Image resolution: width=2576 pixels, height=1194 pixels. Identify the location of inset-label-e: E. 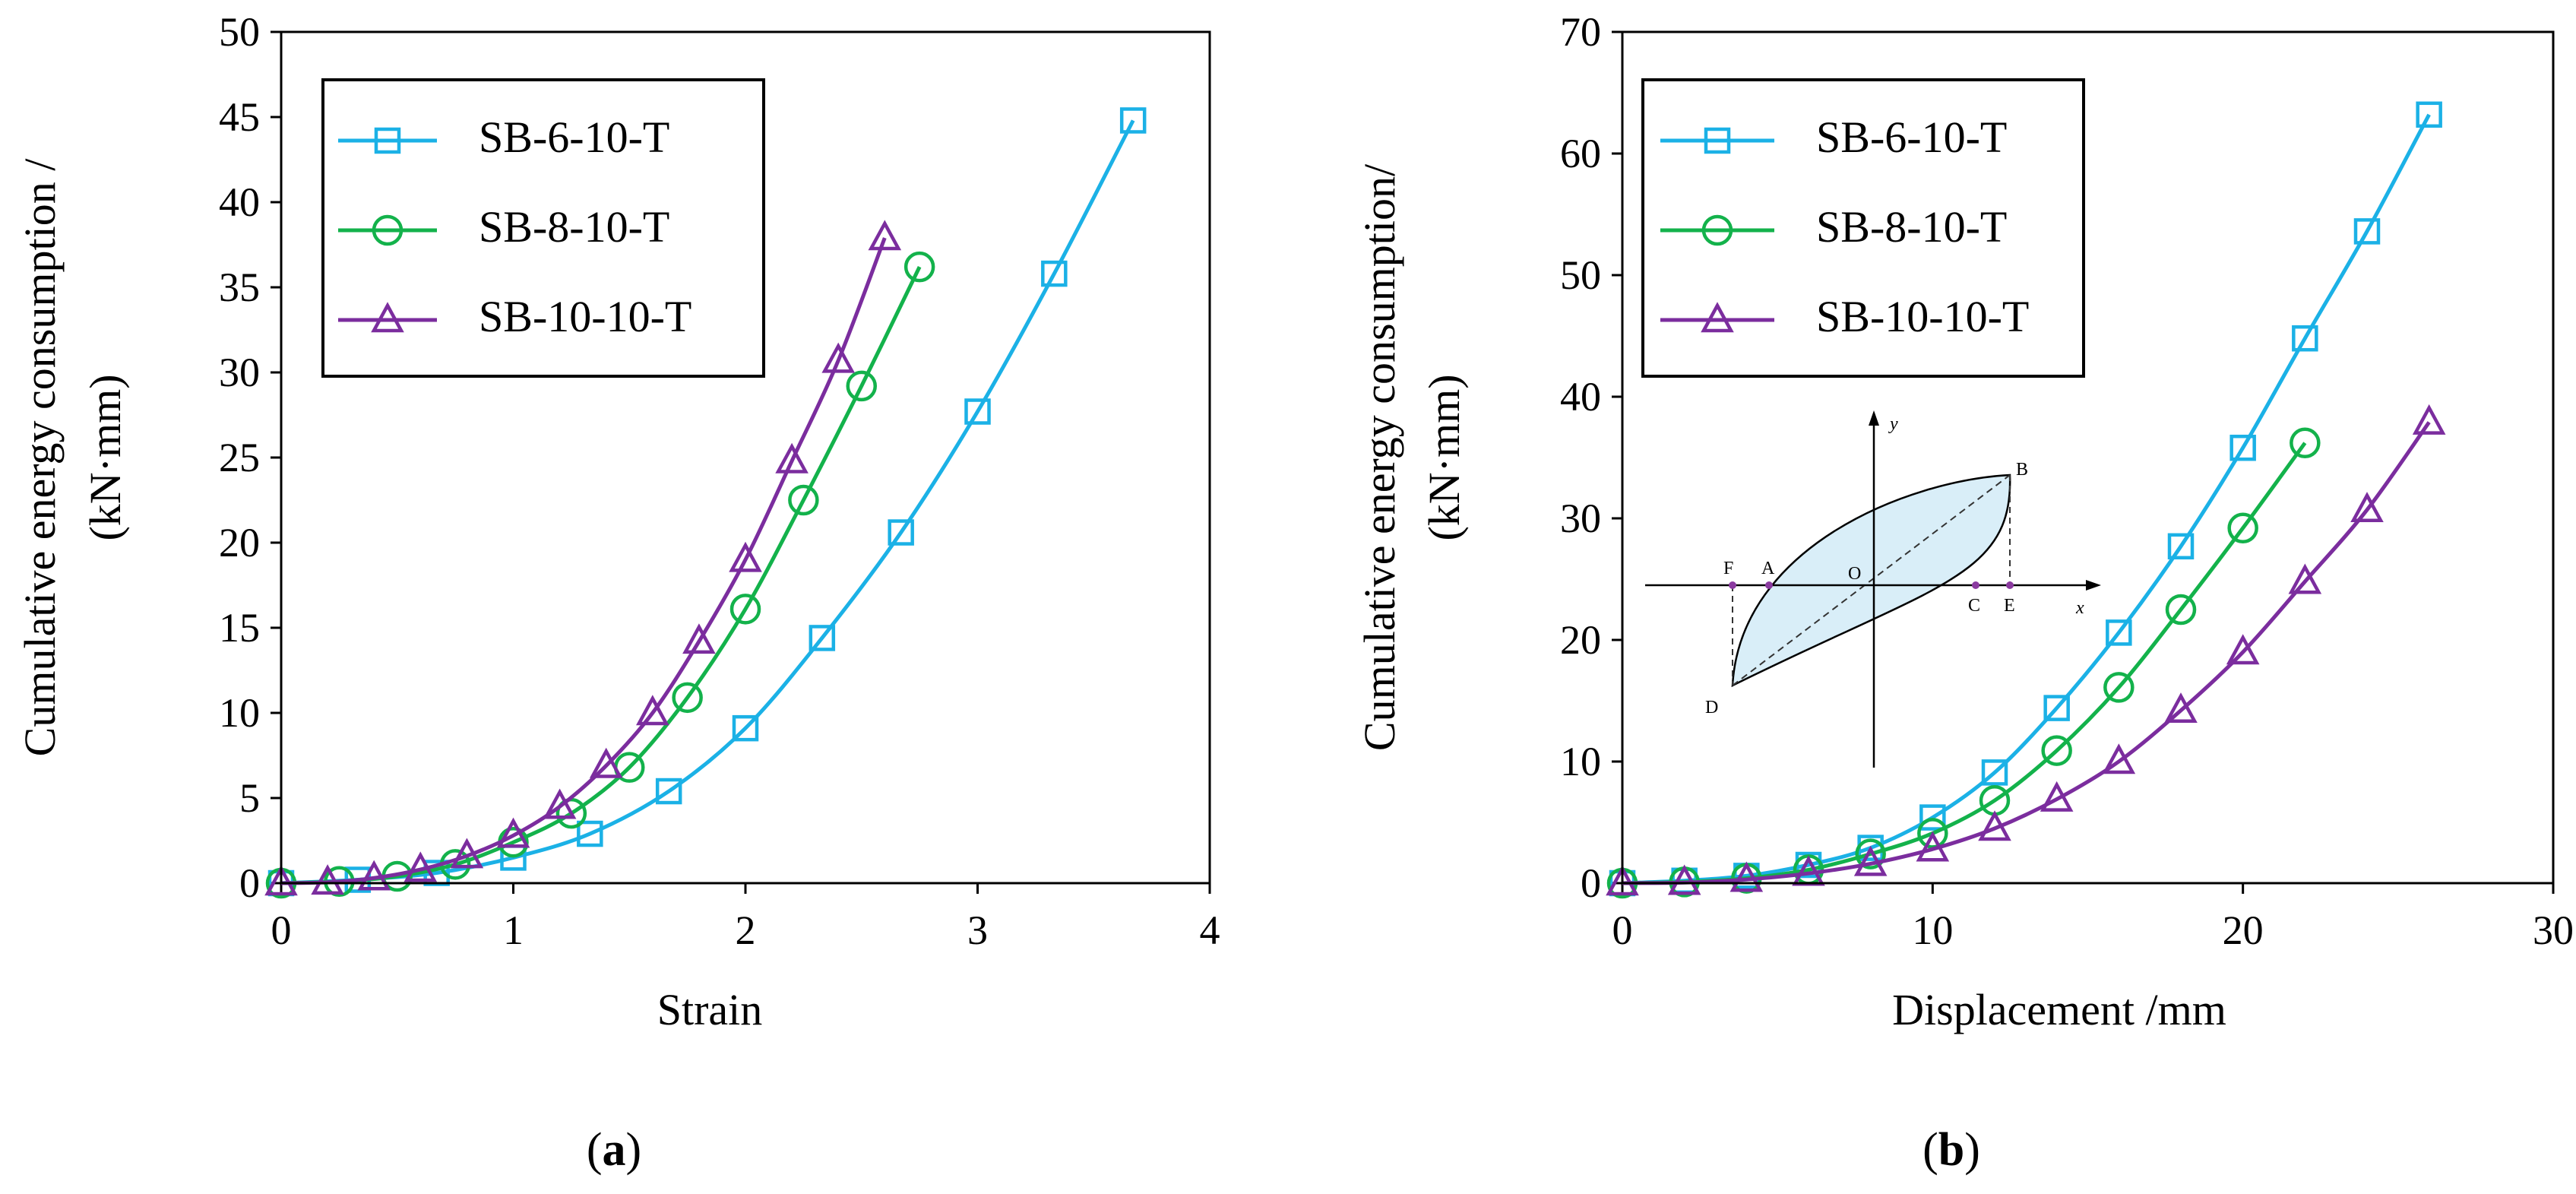
(2010, 606).